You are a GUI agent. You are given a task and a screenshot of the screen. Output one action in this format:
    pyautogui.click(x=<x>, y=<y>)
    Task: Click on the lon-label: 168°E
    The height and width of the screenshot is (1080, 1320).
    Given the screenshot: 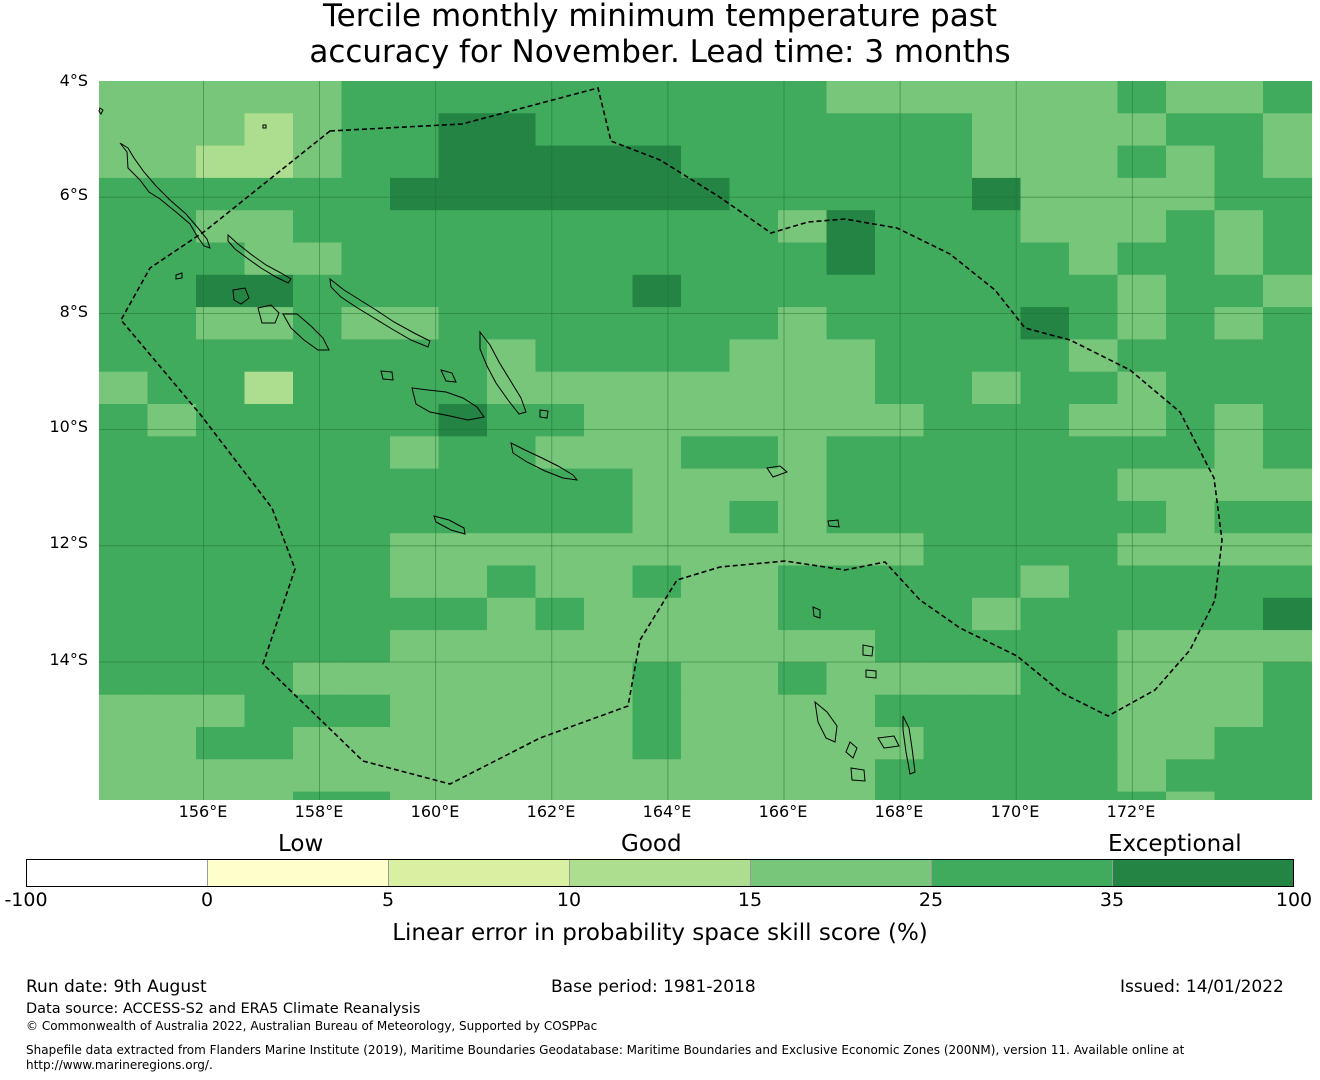 What is the action you would take?
    pyautogui.click(x=899, y=811)
    